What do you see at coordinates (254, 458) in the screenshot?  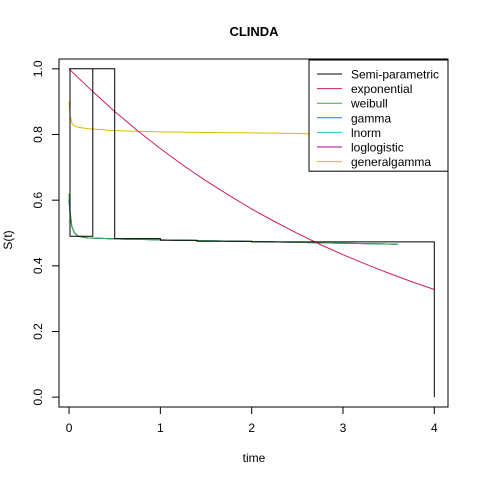 I see `x-axis-label: time` at bounding box center [254, 458].